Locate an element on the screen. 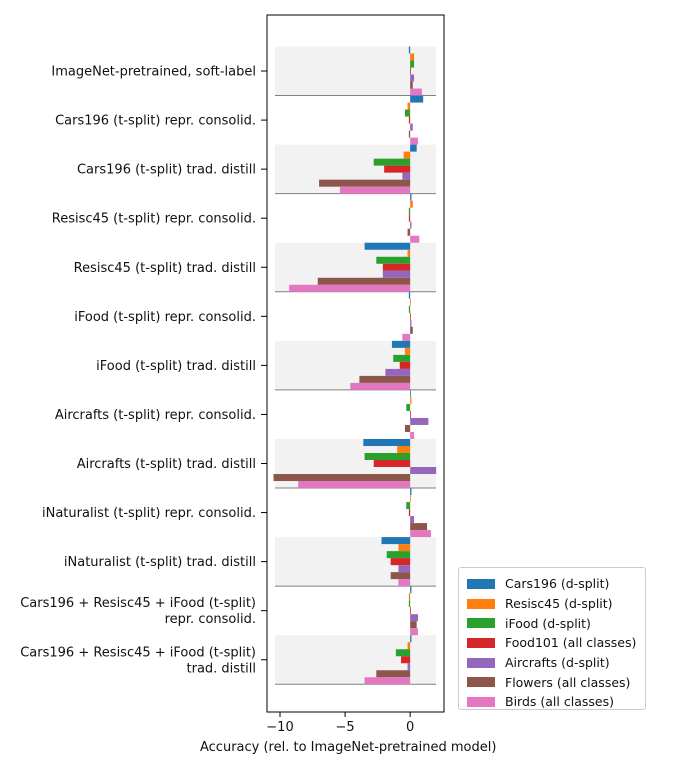 Image resolution: width=676 pixels, height=772 pixels. category-label: Resisc45 (t-split) trad. distill is located at coordinates (165, 268).